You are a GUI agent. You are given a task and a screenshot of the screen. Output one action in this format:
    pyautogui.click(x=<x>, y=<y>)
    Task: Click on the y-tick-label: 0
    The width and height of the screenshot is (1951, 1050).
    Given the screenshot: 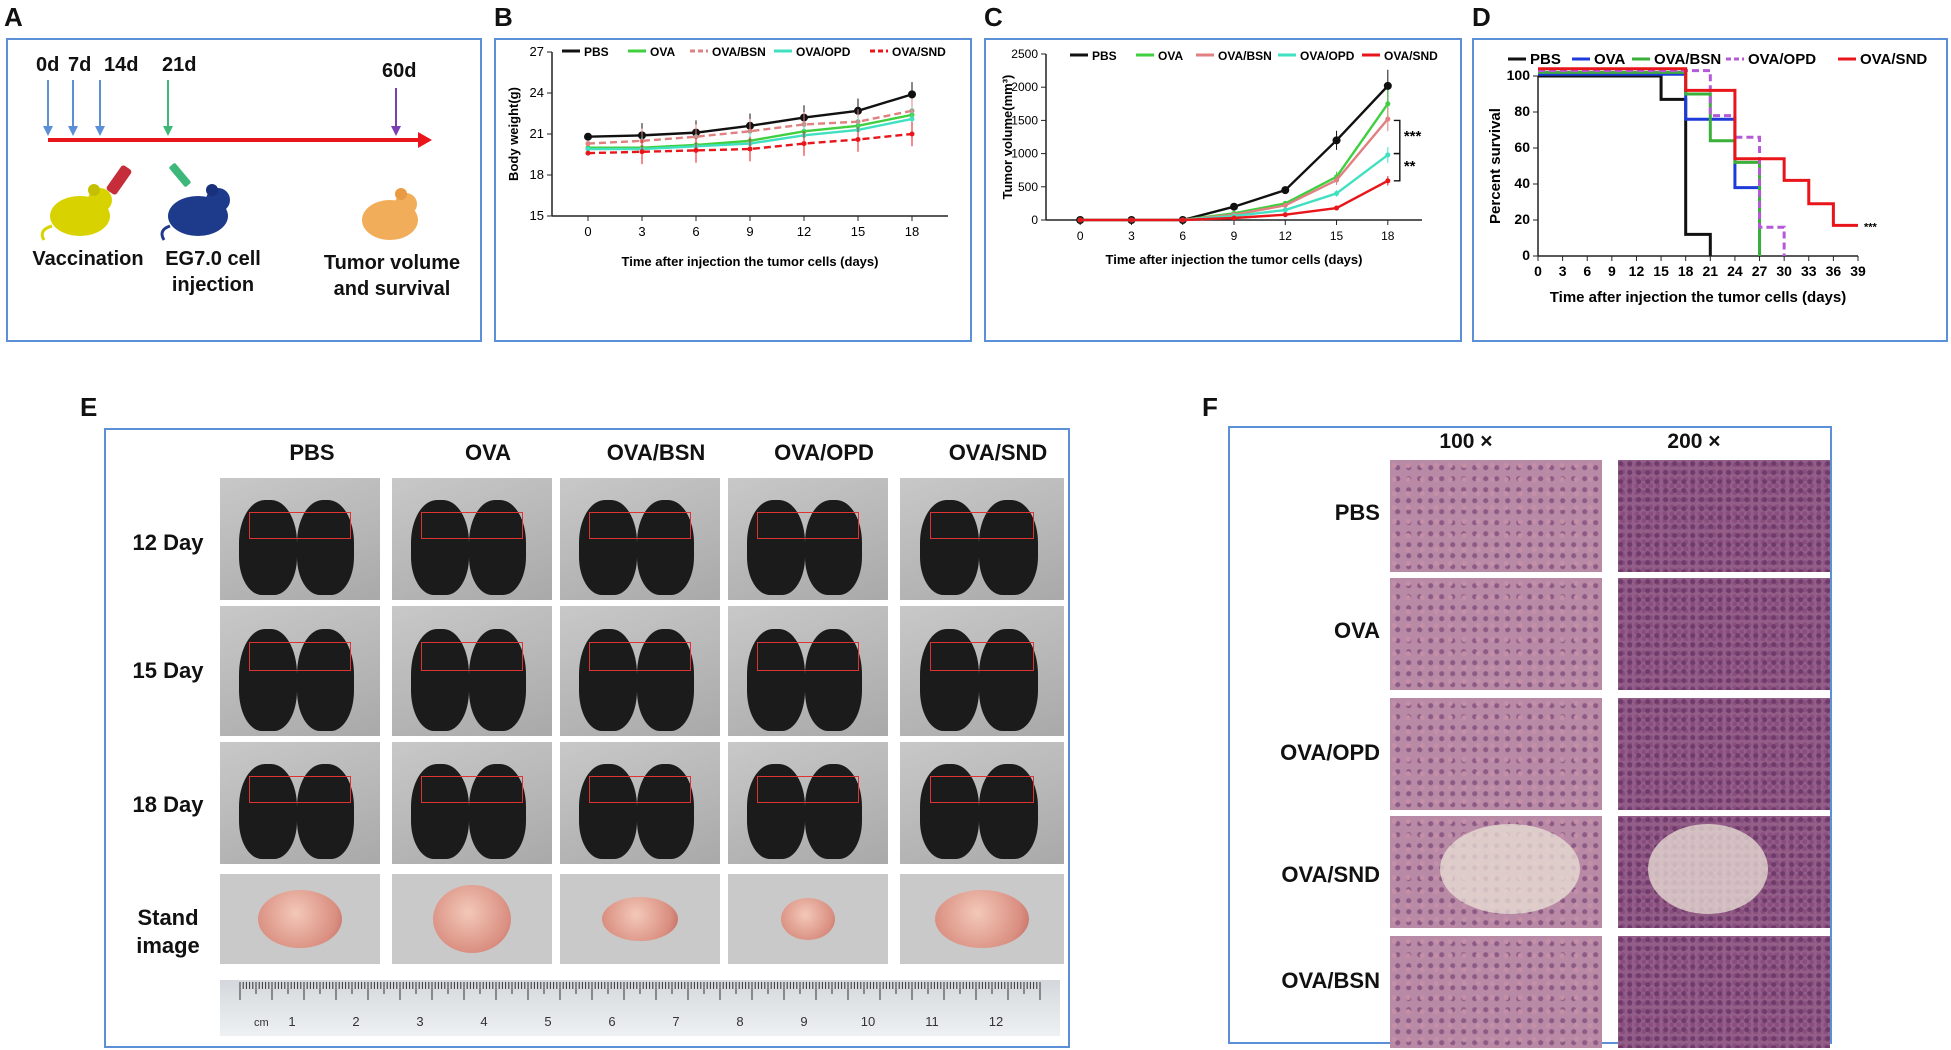 What is the action you would take?
    pyautogui.click(x=1526, y=255)
    